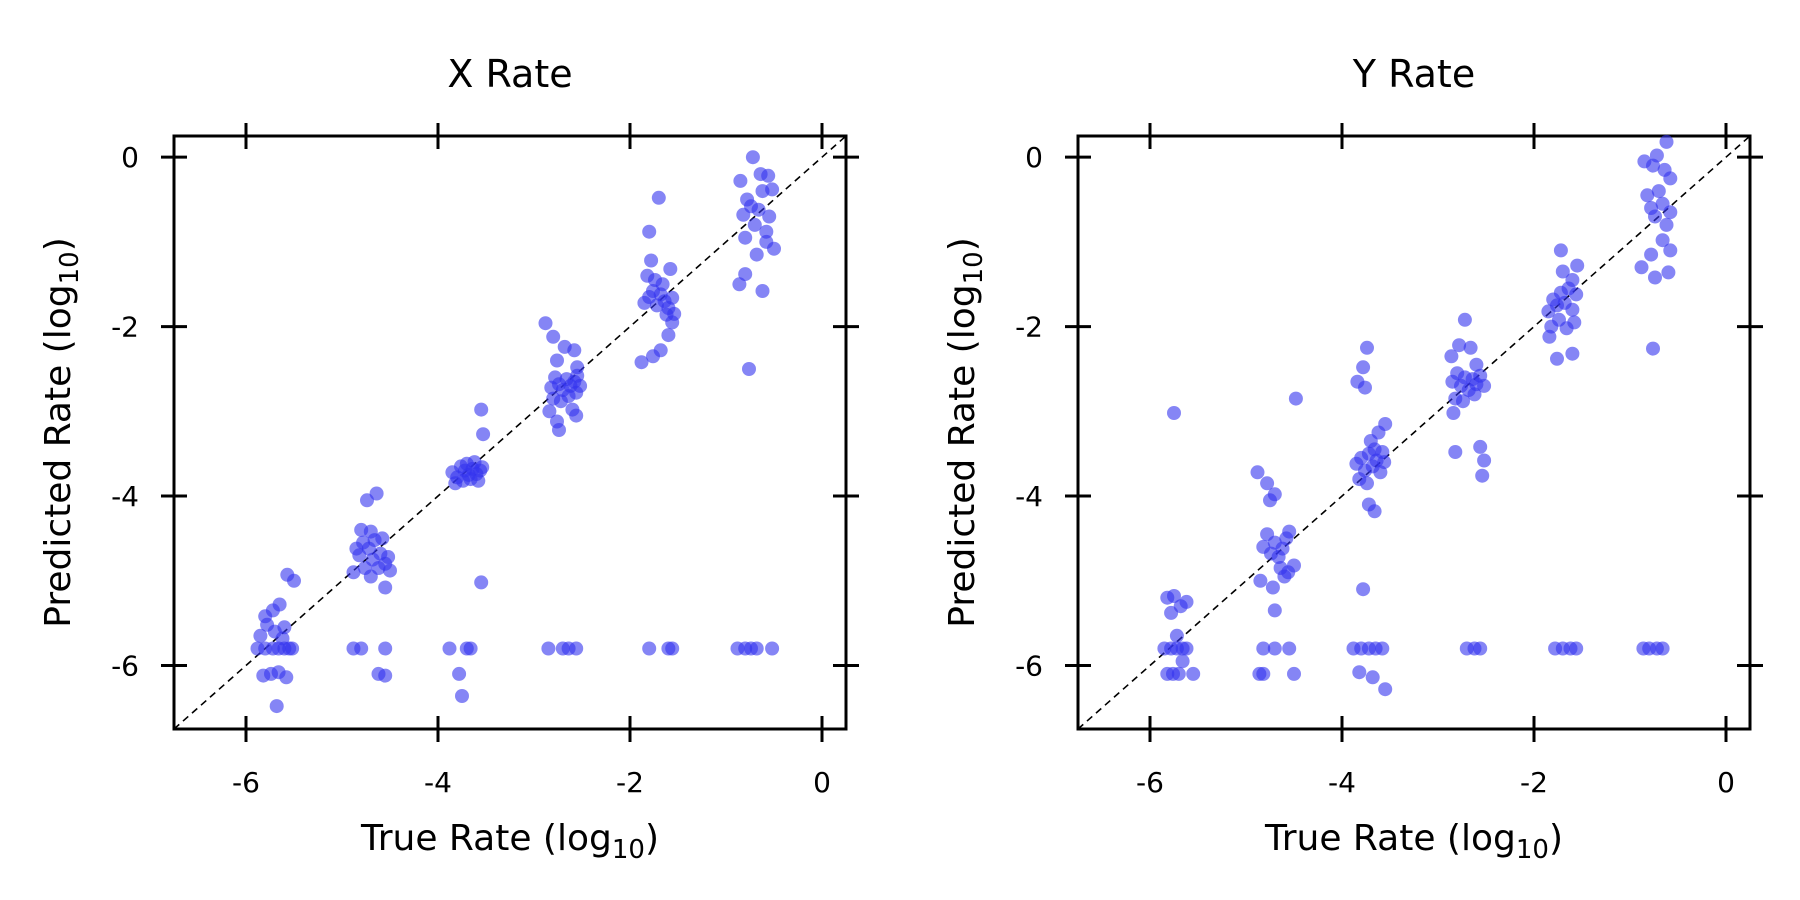 The image size is (1800, 900). I want to click on x-tick-label: -2, so click(630, 782).